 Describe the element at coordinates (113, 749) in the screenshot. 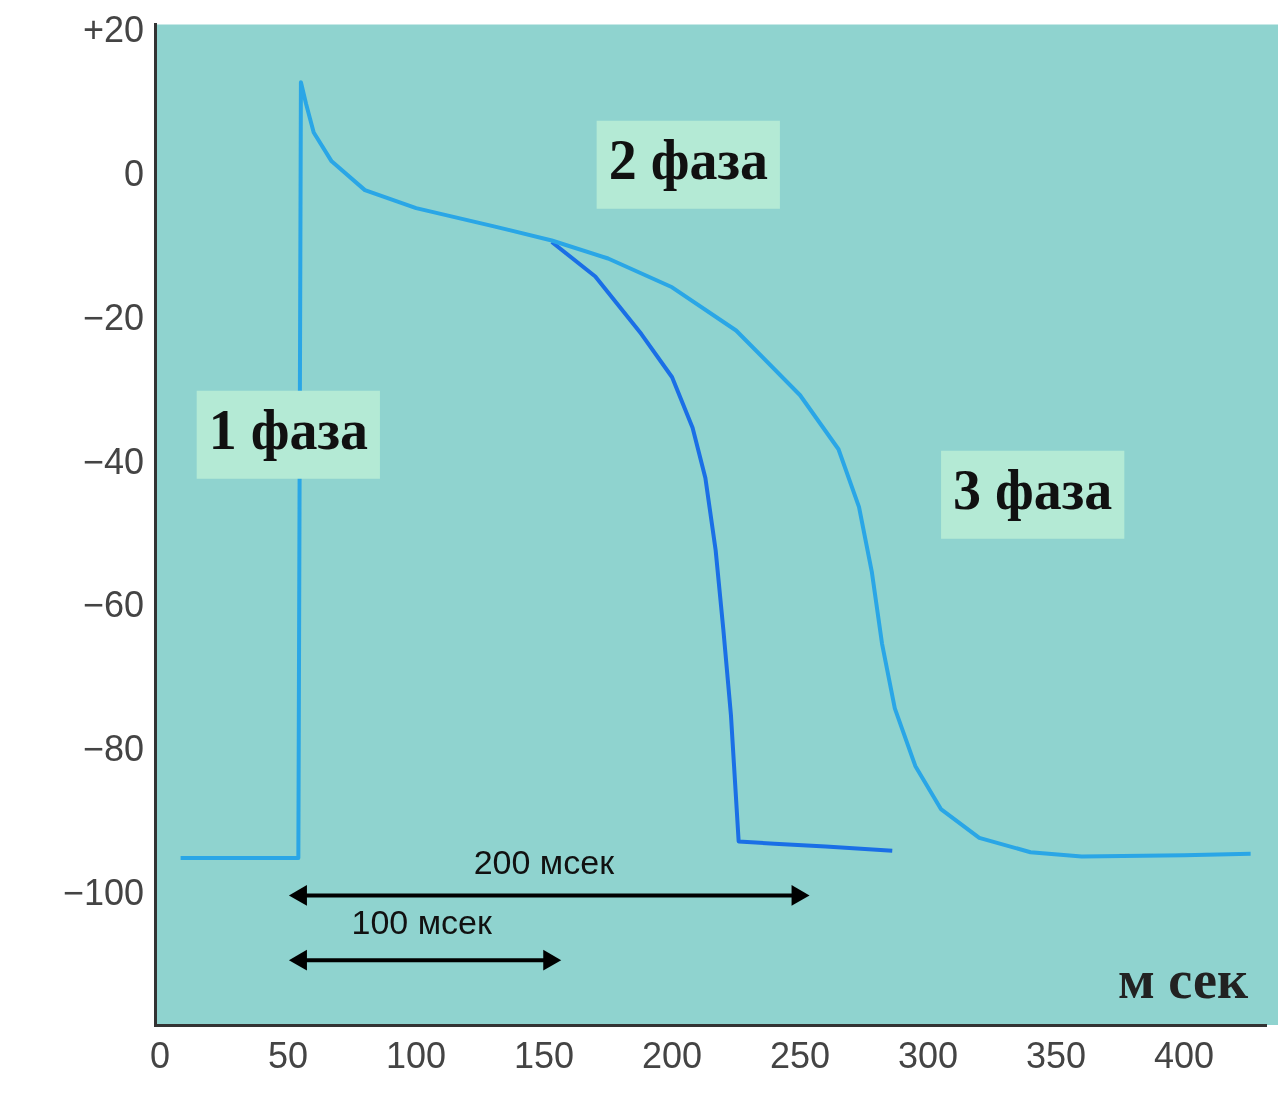

I see `y-tick-label: −80` at that location.